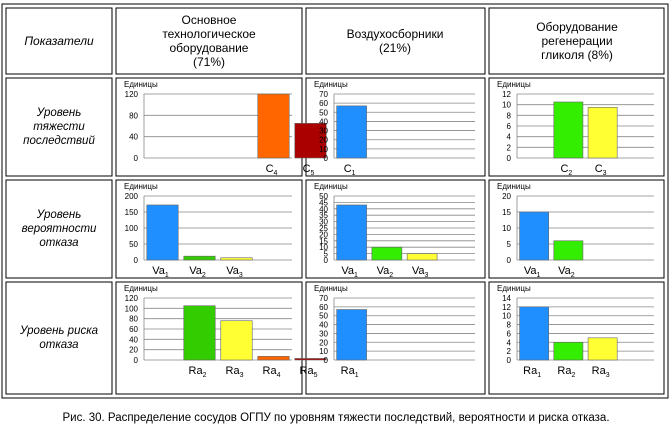 The image size is (672, 434). What do you see at coordinates (506, 298) in the screenshot?
I see `y-tick-label: 14` at bounding box center [506, 298].